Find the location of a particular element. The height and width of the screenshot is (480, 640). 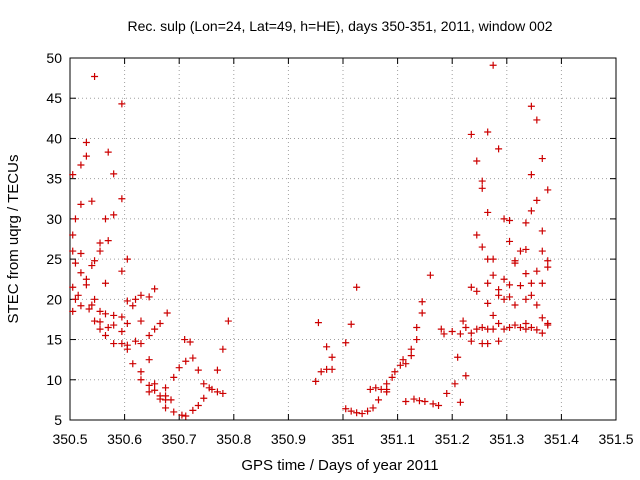

x-tick-label: 350.9 is located at coordinates (288, 439).